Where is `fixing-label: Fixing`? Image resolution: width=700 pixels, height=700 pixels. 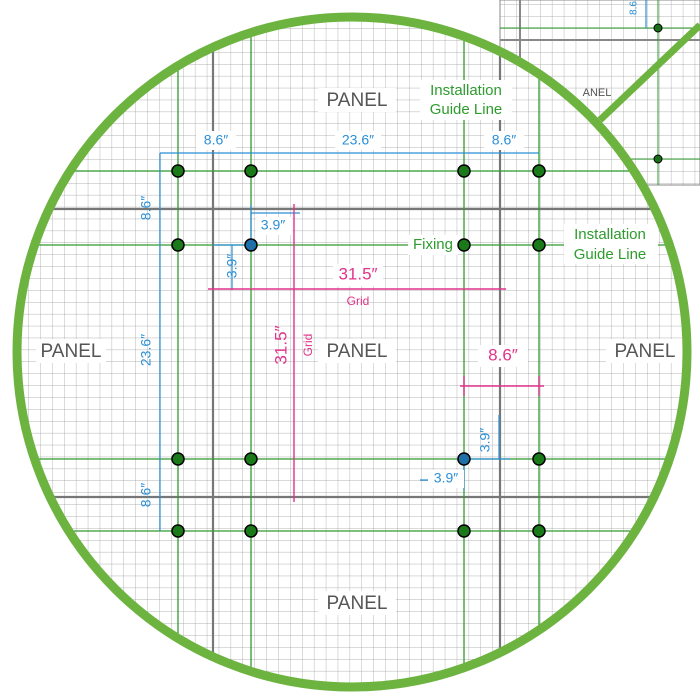
fixing-label: Fixing is located at coordinates (433, 244).